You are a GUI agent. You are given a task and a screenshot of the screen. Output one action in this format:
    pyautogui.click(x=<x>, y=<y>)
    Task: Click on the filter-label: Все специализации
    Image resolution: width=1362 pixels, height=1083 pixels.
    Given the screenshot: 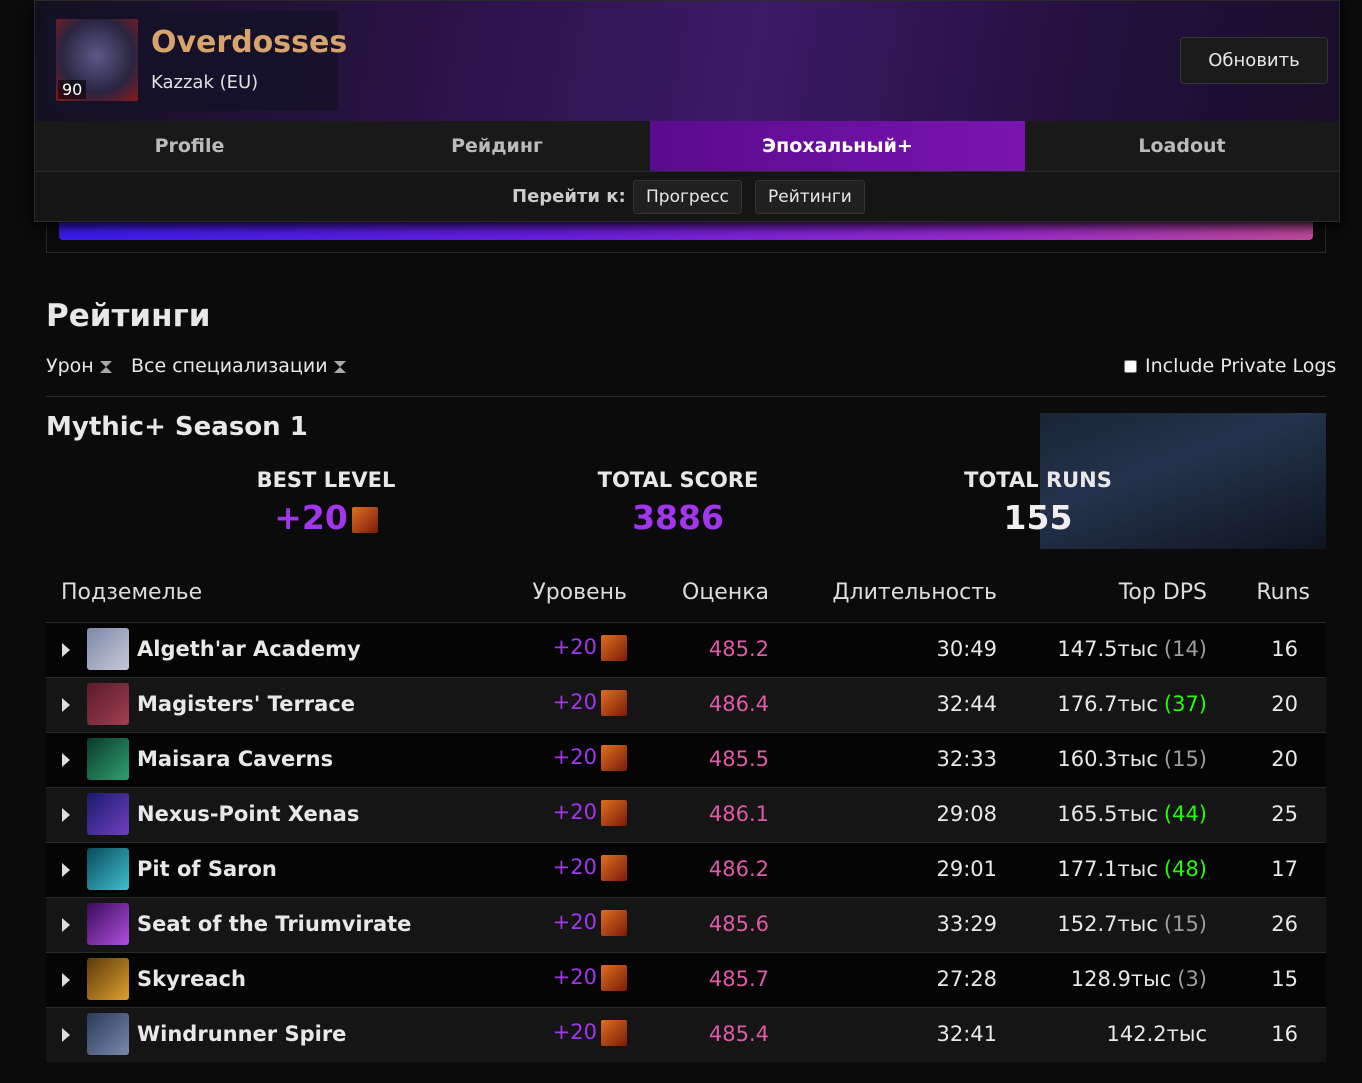 What is the action you would take?
    pyautogui.click(x=229, y=366)
    